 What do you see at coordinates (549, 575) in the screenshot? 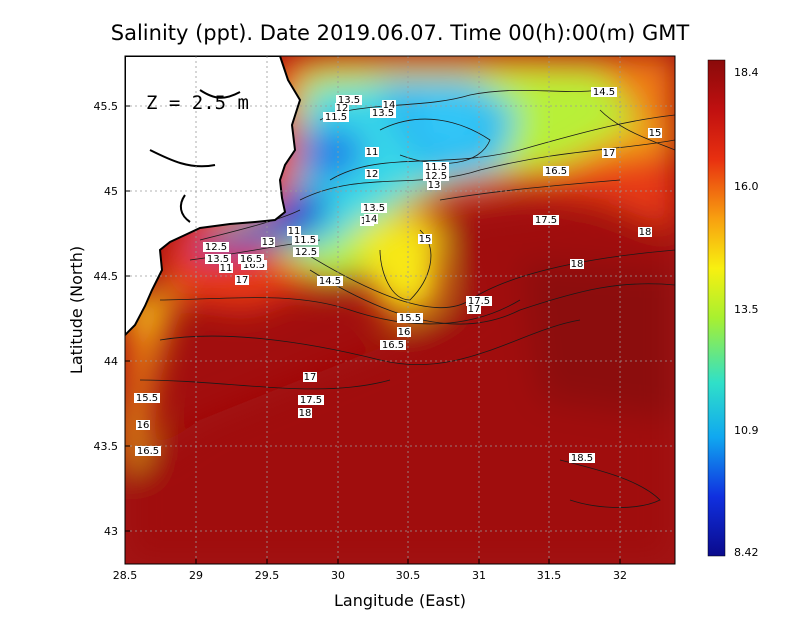
I see `x-tick-label: 31.5` at bounding box center [549, 575].